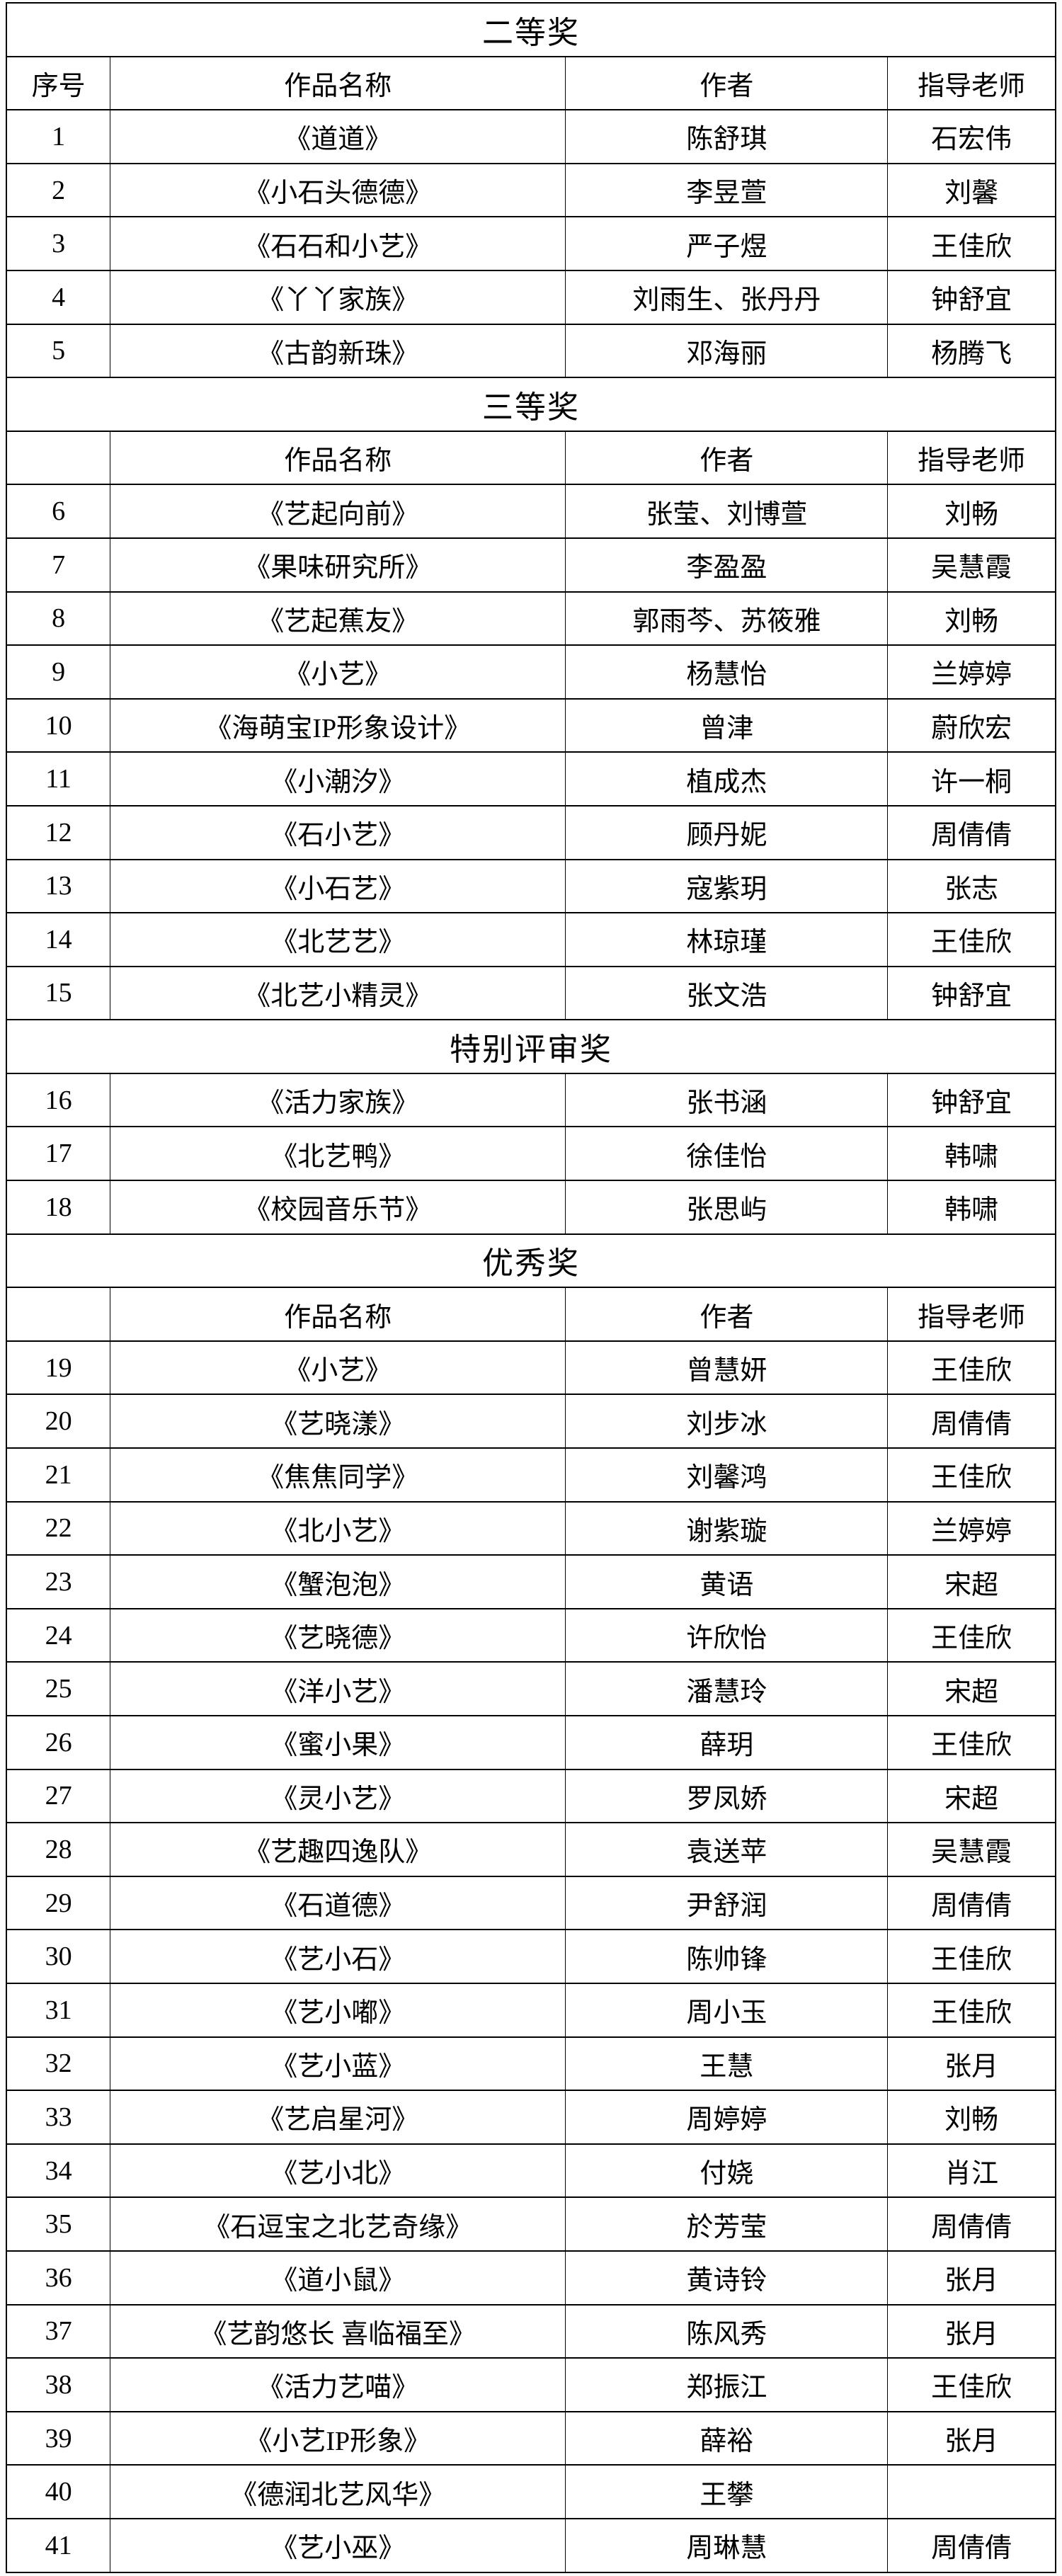 The image size is (1062, 2576). I want to click on table-row: 6 《艺起向前》 张莹、刘博萱 刘畅, so click(531, 512).